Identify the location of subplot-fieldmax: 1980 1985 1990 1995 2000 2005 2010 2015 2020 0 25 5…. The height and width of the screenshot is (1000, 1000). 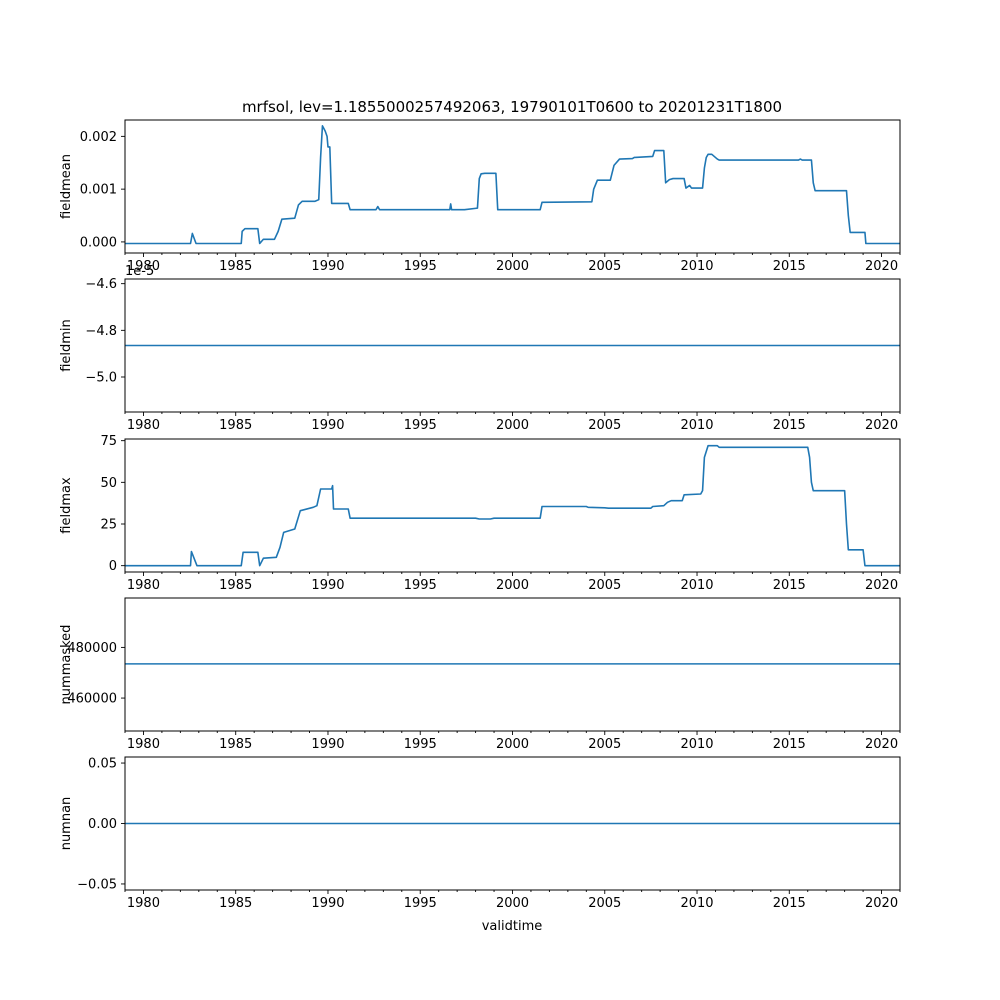
(480, 513).